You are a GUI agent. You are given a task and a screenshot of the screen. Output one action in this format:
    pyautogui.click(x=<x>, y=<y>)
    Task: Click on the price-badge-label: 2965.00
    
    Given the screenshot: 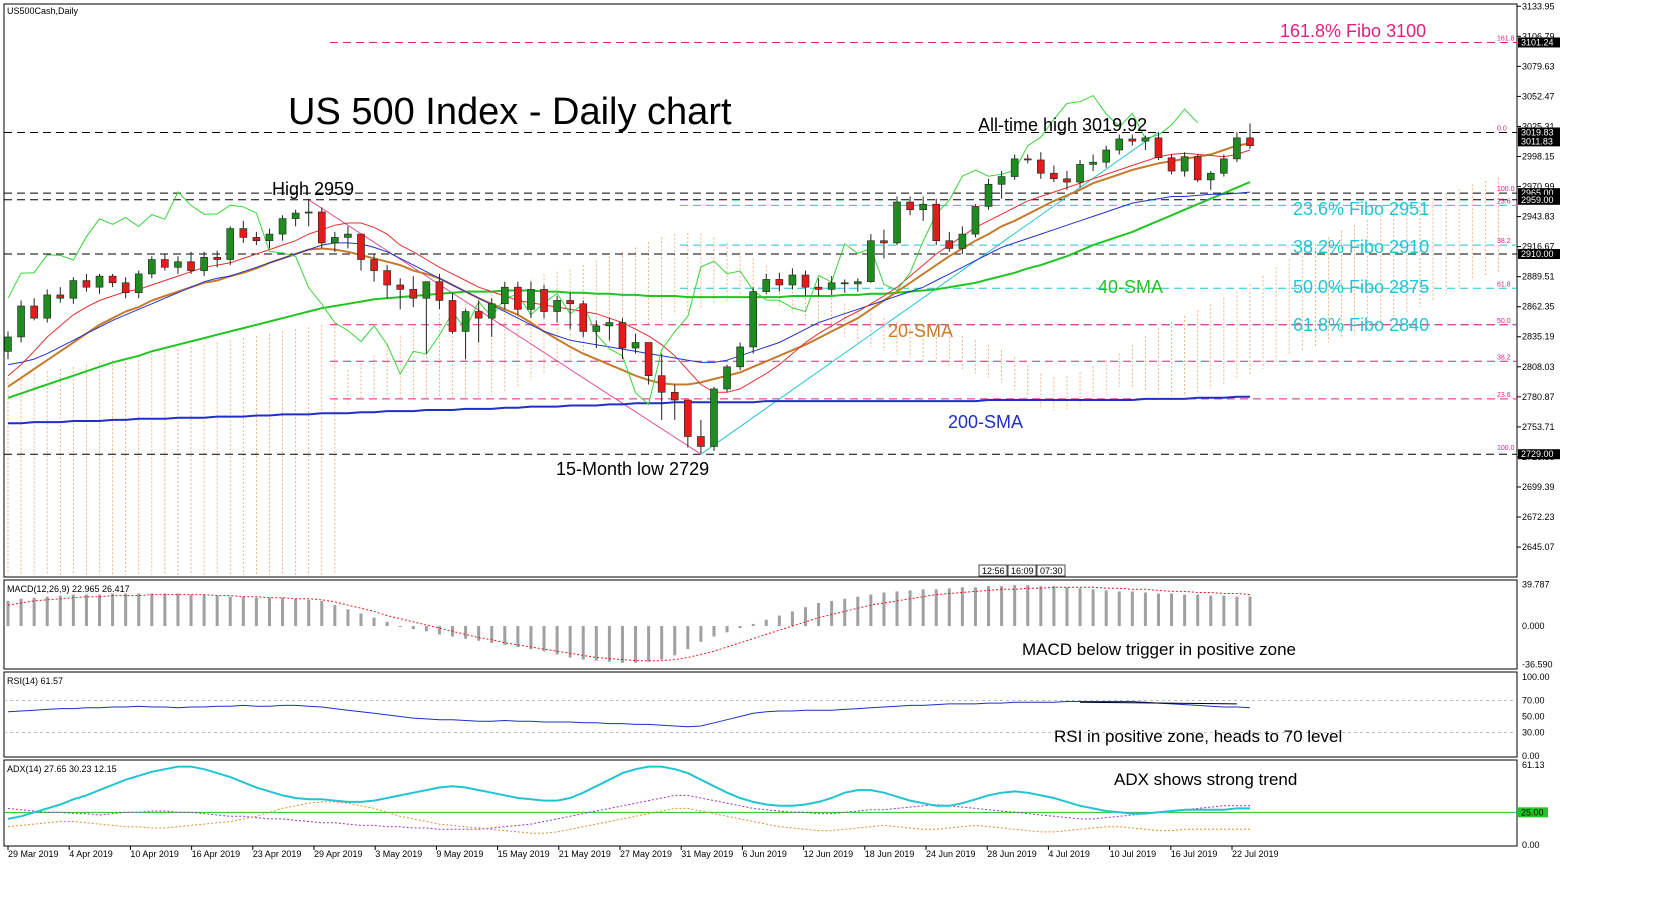 What is the action you would take?
    pyautogui.click(x=1537, y=193)
    